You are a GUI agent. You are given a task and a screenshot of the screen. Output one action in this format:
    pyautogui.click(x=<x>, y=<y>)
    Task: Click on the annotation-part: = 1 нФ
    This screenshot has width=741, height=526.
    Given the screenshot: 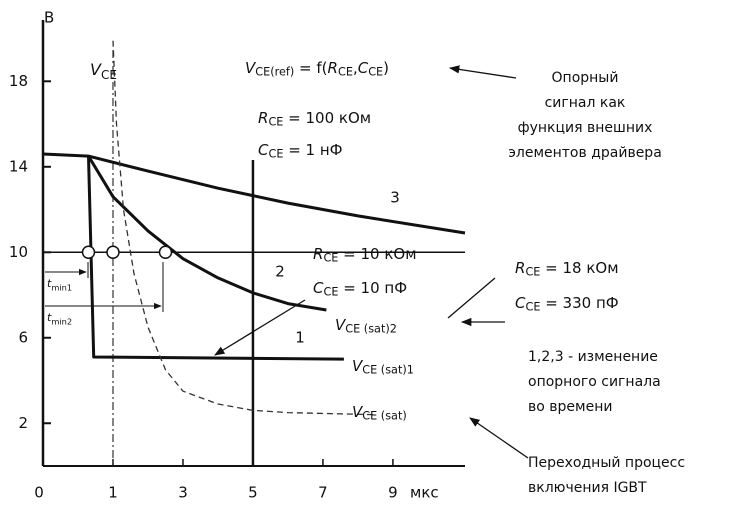 What is the action you would take?
    pyautogui.click(x=312, y=150)
    